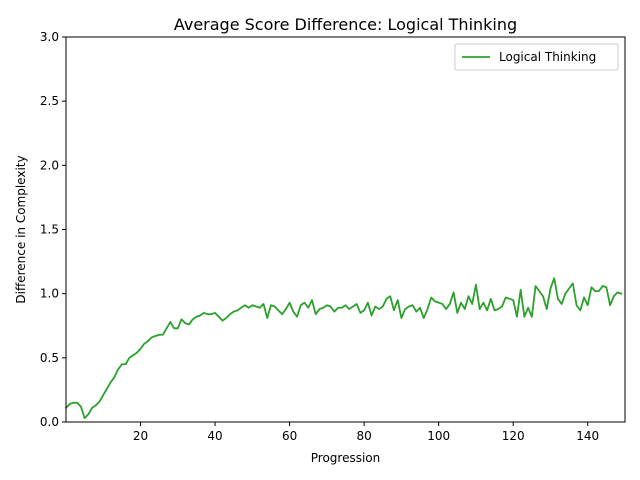 This screenshot has width=640, height=480. What do you see at coordinates (49, 101) in the screenshot?
I see `y-tick-label: 2.5` at bounding box center [49, 101].